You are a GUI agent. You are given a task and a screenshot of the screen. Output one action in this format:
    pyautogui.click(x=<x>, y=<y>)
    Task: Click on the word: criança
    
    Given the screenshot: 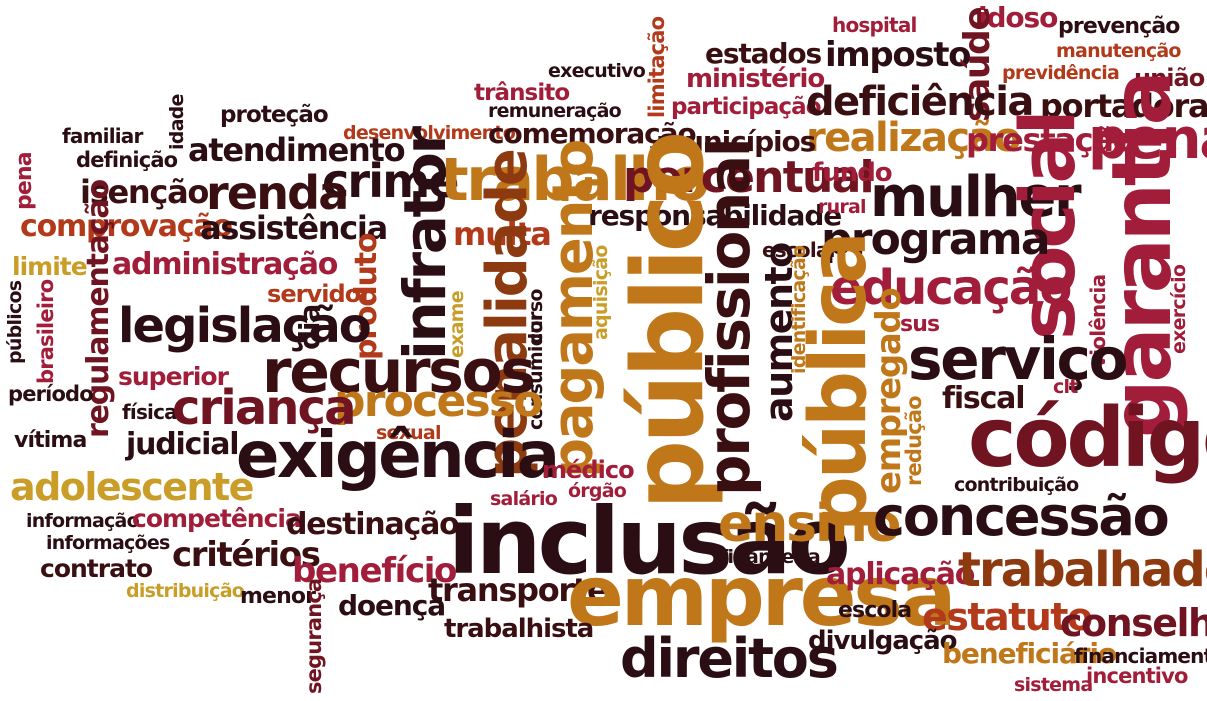 What is the action you would take?
    pyautogui.click(x=264, y=408)
    